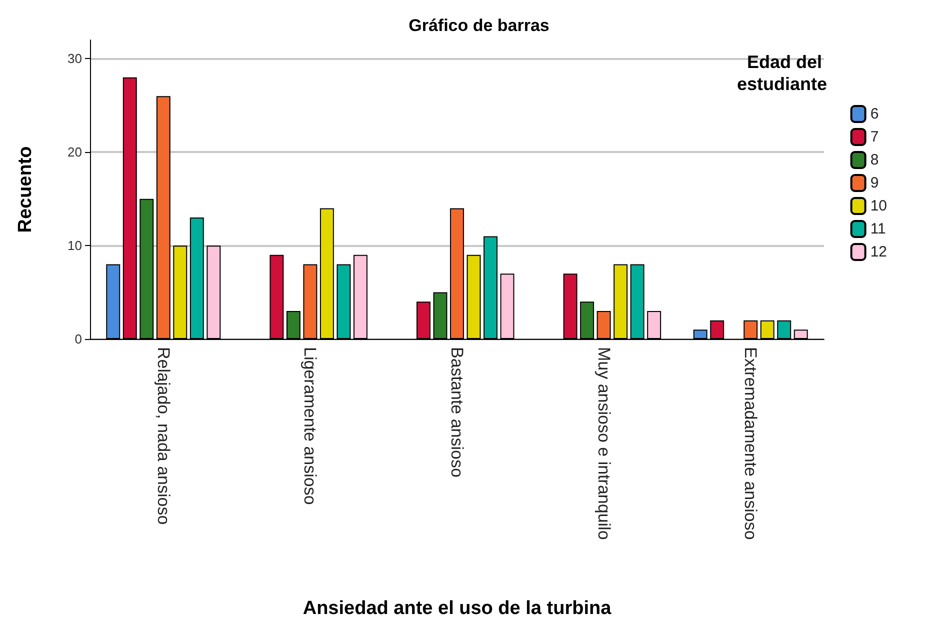 This screenshot has width=952, height=637. Describe the element at coordinates (78, 339) in the screenshot. I see `y-tick-label: 0` at that location.